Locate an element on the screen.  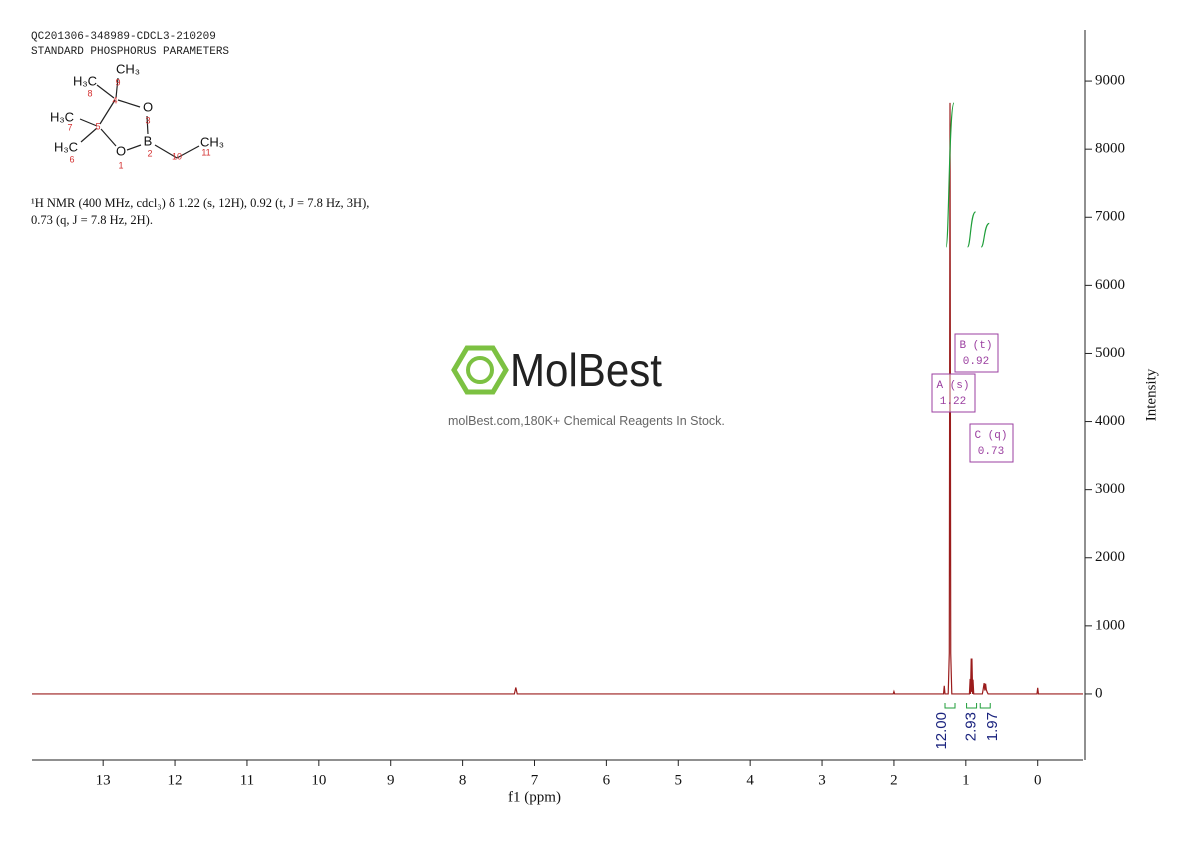
y-tick-label: 8000 is located at coordinates (1110, 149).